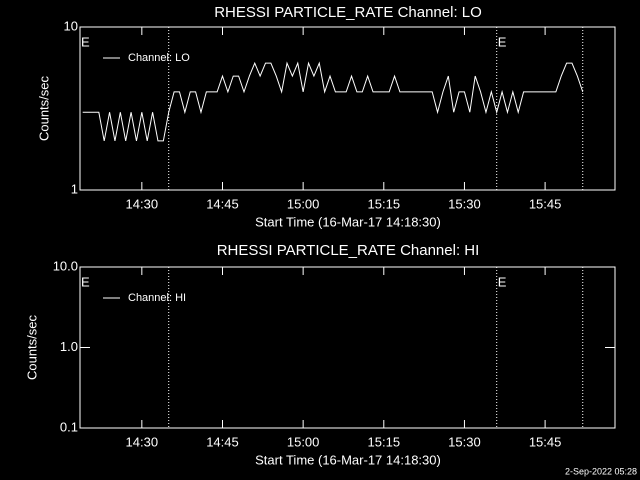 The width and height of the screenshot is (640, 480). Describe the element at coordinates (348, 250) in the screenshot. I see `chart-title: RHESSI PARTICLE_RATE Channel: HI` at that location.